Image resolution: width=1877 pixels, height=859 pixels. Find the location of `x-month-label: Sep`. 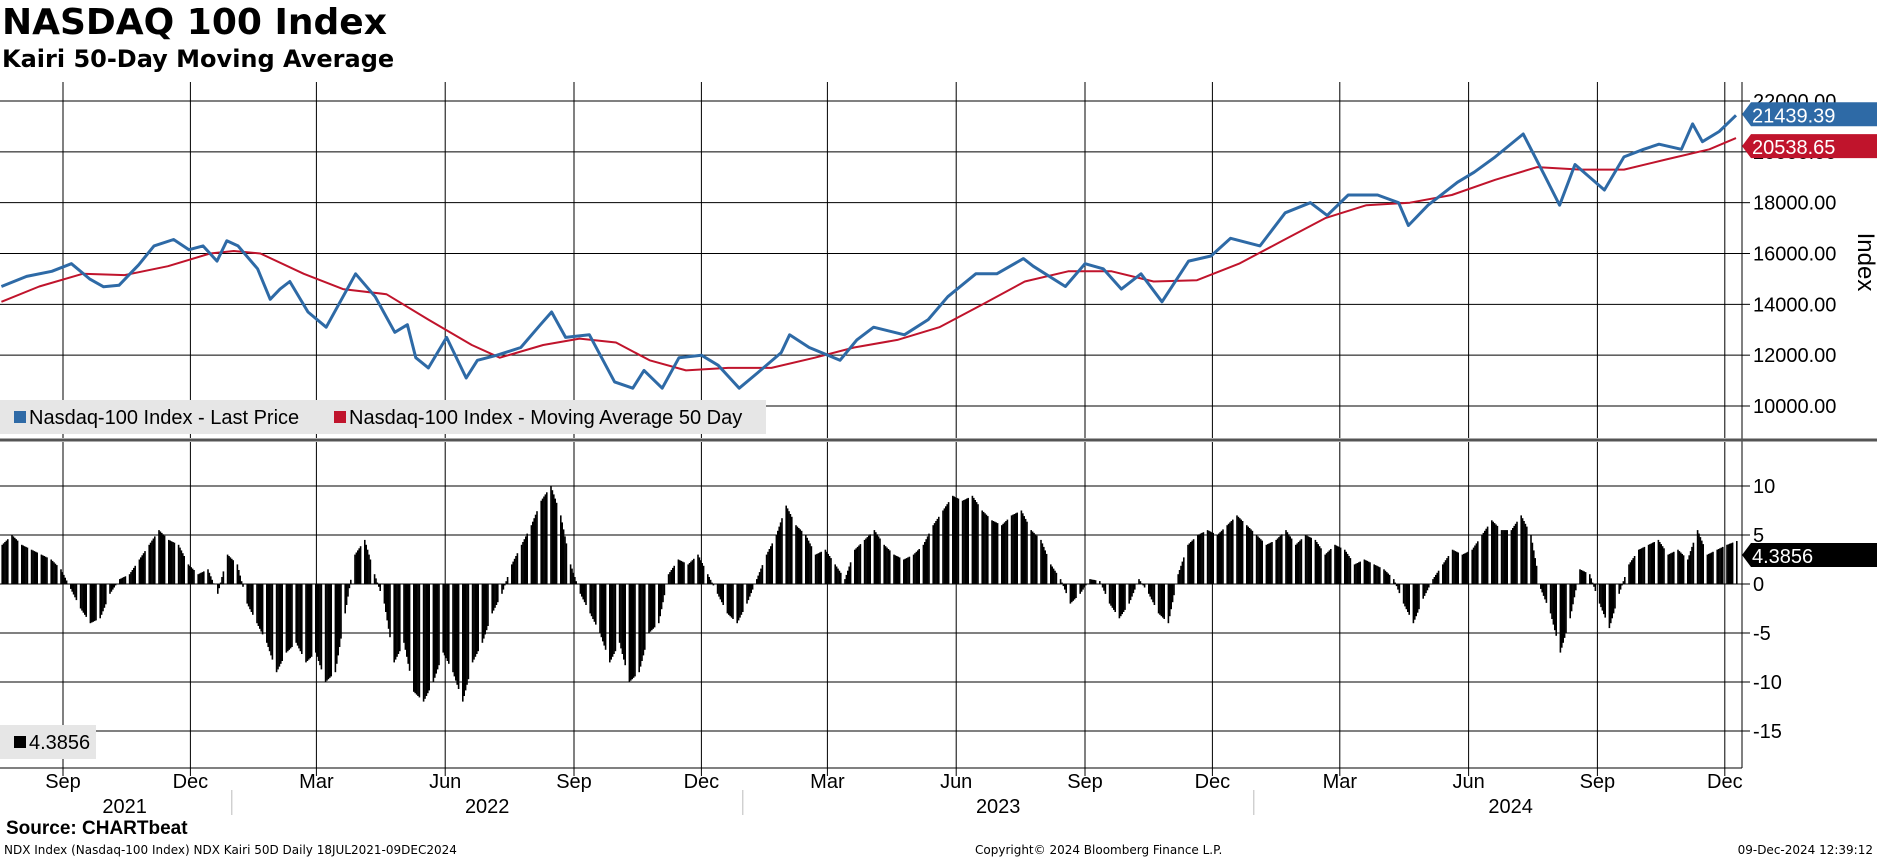

x-month-label: Sep is located at coordinates (1085, 782).